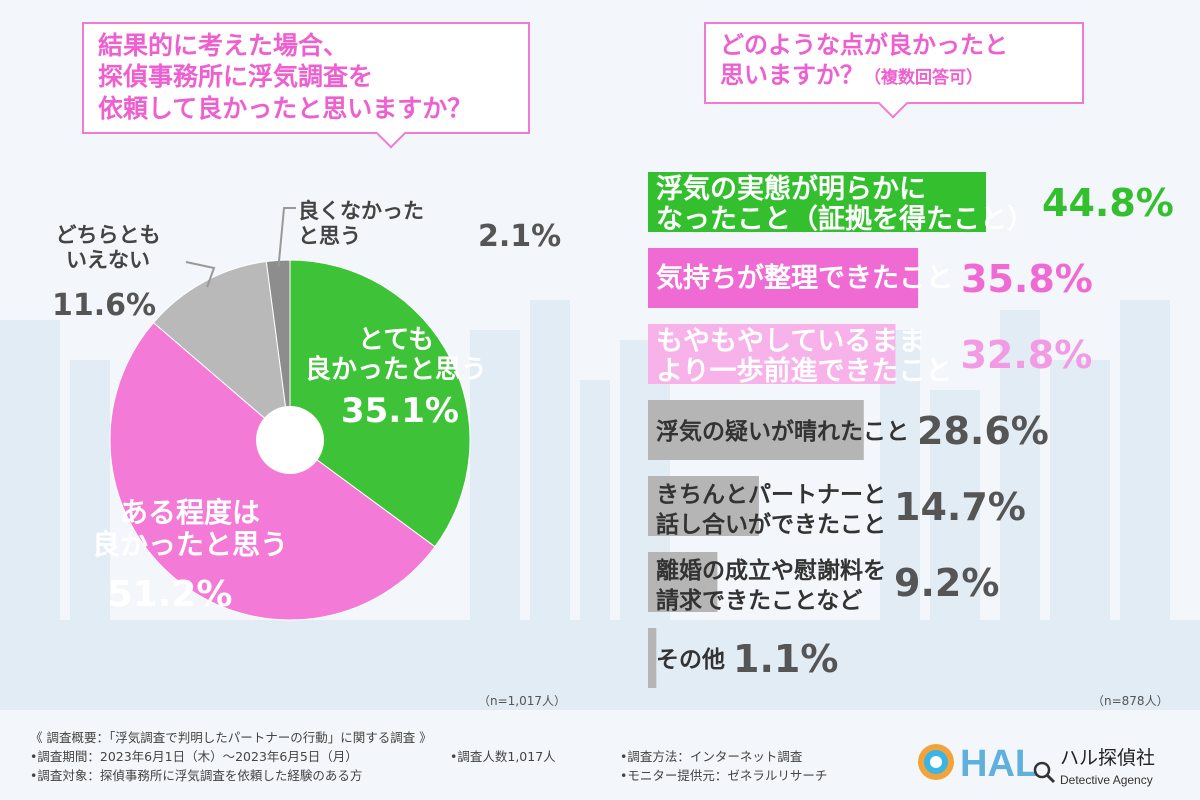  I want to click on bar-value-label: 44.8%, so click(1108, 203).